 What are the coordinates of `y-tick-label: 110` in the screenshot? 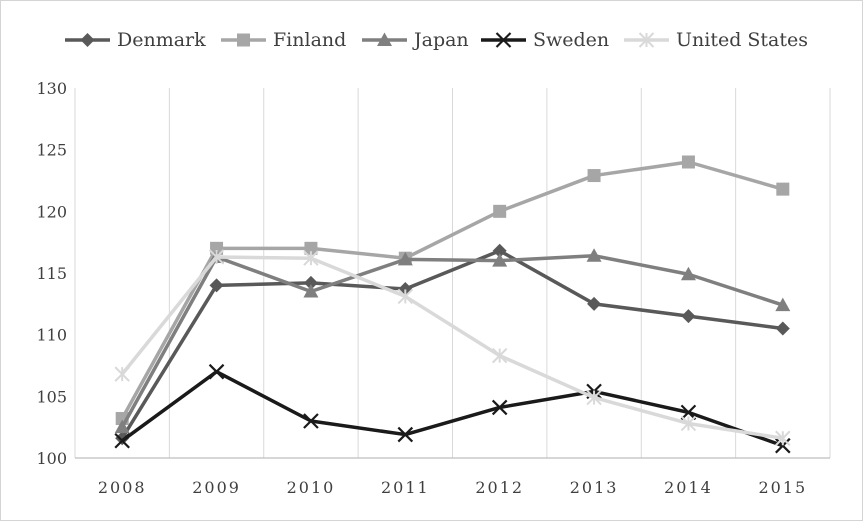 It's located at (51, 335).